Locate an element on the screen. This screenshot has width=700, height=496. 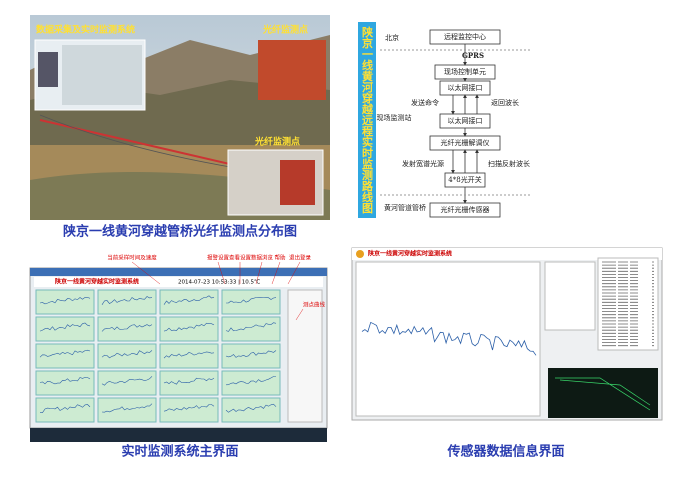
edge-label: 发送命令 is located at coordinates (425, 102).